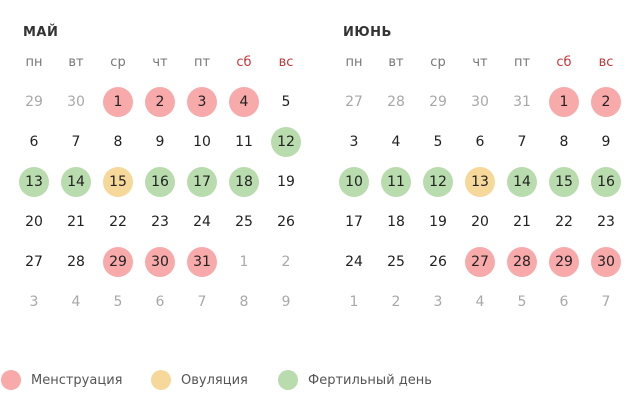  I want to click on day-number: 18, so click(244, 182).